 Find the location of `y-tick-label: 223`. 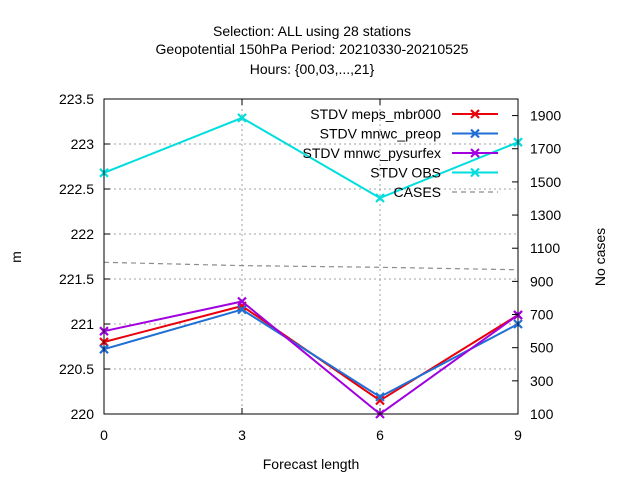

y-tick-label: 223 is located at coordinates (83, 144).